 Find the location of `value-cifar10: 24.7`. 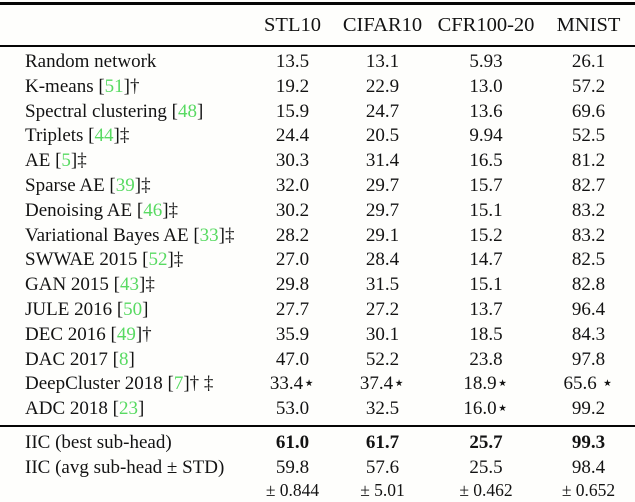

value-cifar10: 24.7 is located at coordinates (382, 111).